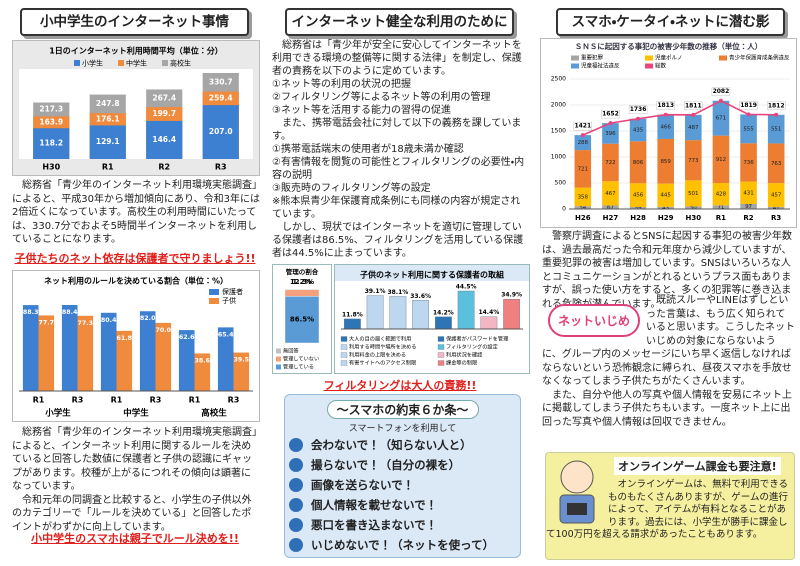 Image resolution: width=800 pixels, height=566 pixels. What do you see at coordinates (488, 312) in the screenshot?
I see `value-label: 14.4%` at bounding box center [488, 312].